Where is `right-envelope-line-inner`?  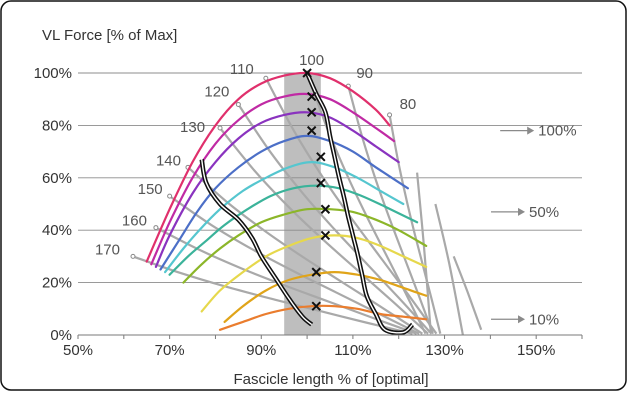
right-envelope-line-inner is located at coordinates (359, 203).